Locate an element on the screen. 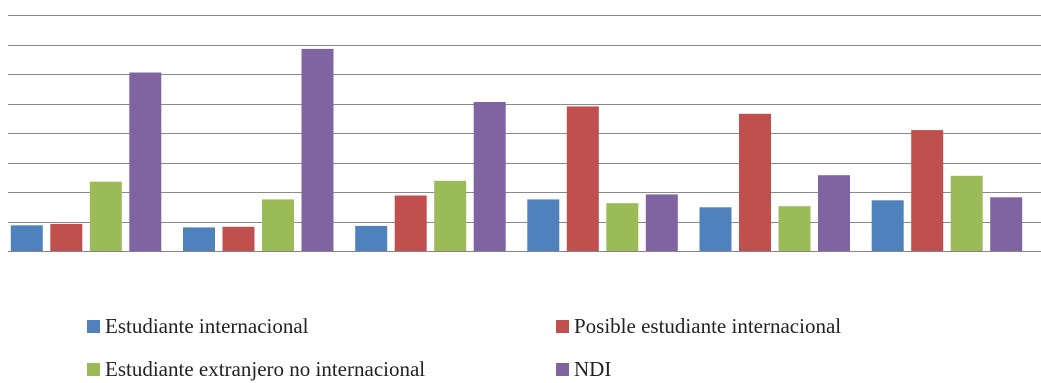 The height and width of the screenshot is (383, 1041). legend-label: Posible estudiante internacional is located at coordinates (708, 326).